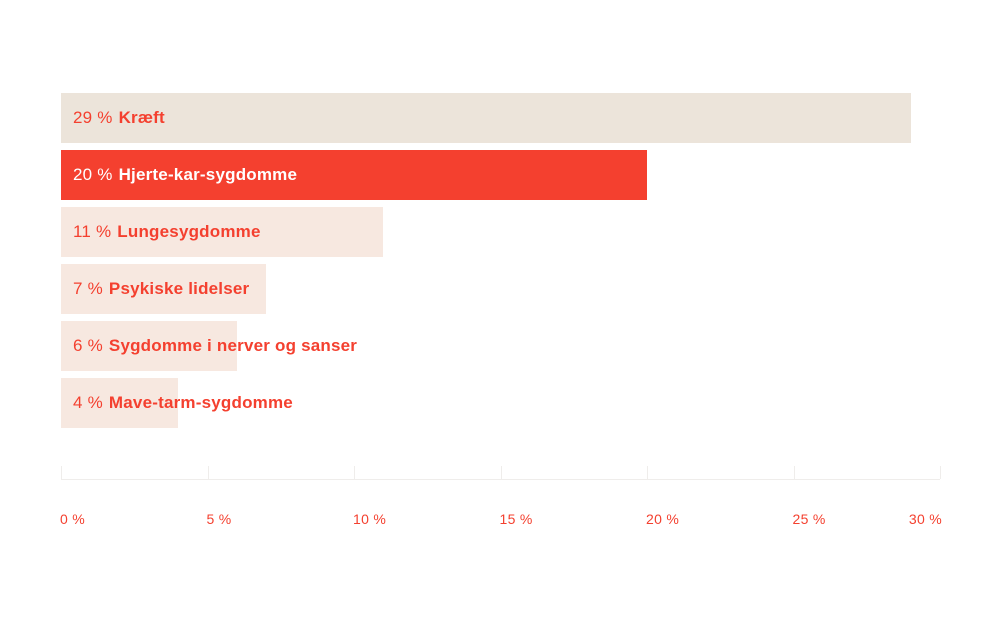 This screenshot has height=625, width=1000. I want to click on x-axis-tick-label: 10 %, so click(370, 519).